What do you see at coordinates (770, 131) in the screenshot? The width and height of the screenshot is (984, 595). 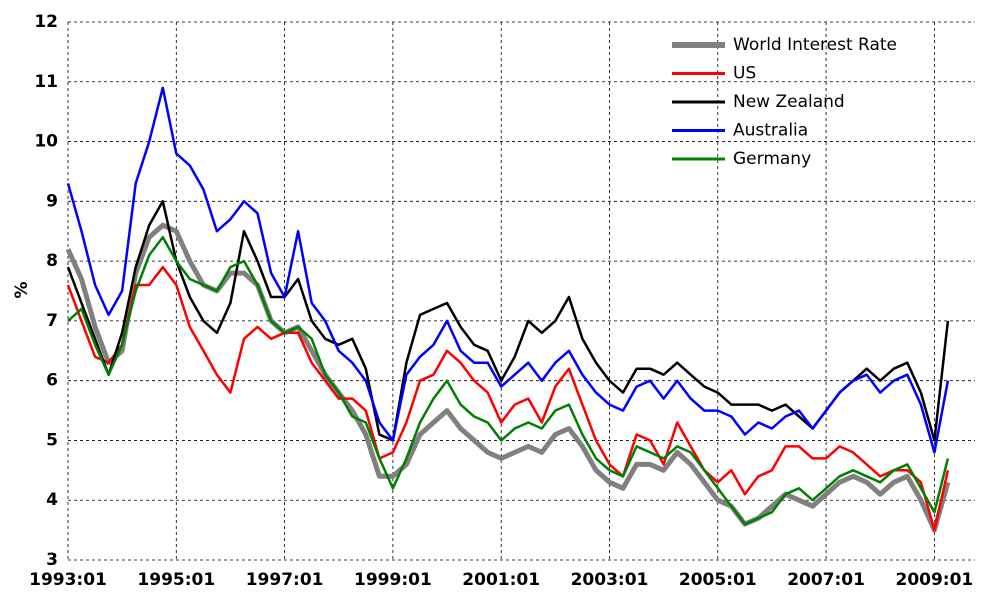 I see `legend-label: Australia` at bounding box center [770, 131].